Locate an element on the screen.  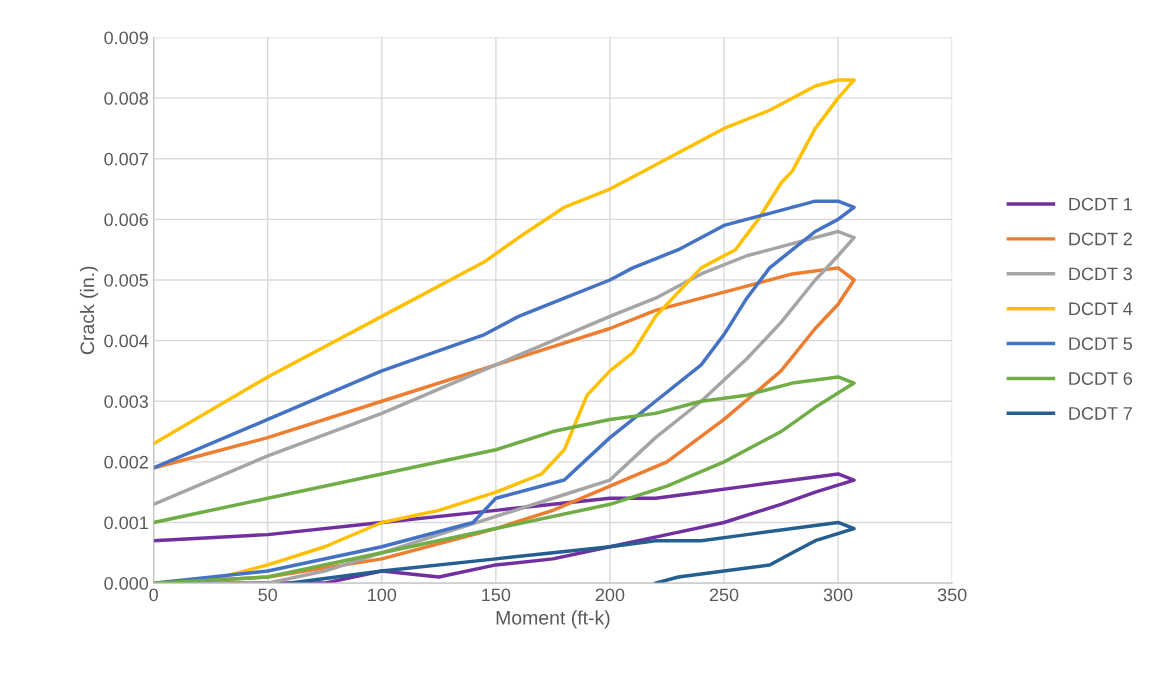
y-tick-label: 0.002 is located at coordinates (126, 462).